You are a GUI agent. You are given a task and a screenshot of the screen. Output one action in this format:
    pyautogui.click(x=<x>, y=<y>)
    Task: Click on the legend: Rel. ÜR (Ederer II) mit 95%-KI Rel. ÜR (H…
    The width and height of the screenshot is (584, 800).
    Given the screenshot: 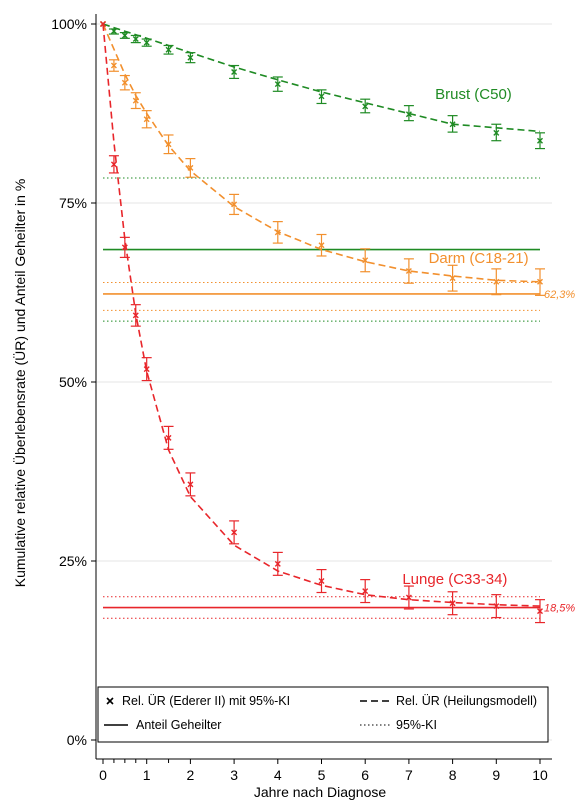 What is the action you would take?
    pyautogui.click(x=323, y=714)
    